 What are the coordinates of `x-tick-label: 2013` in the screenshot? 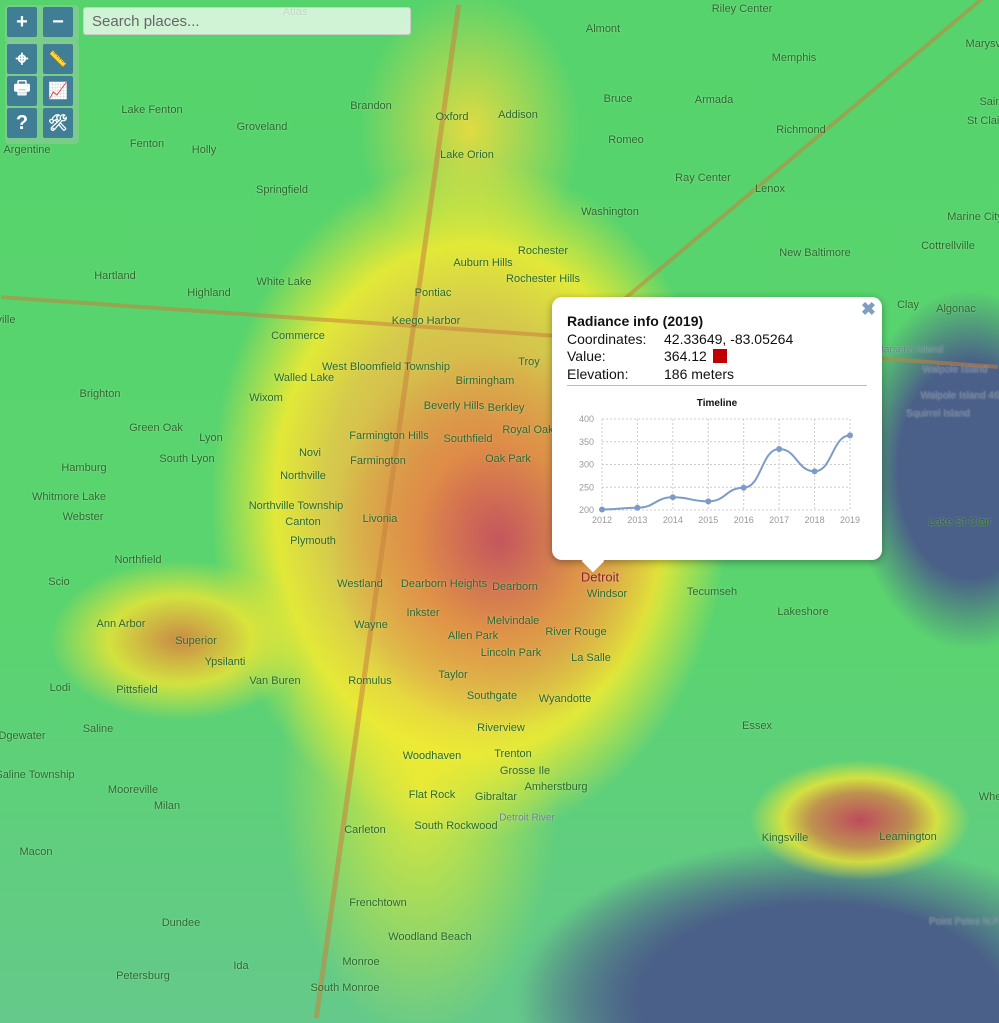 It's located at (637, 520).